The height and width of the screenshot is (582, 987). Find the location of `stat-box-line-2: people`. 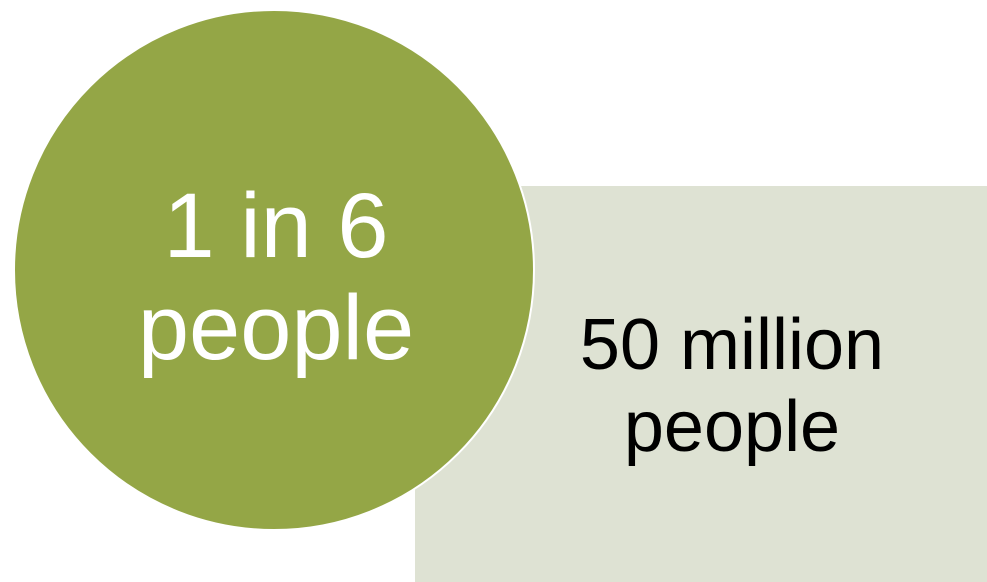

stat-box-line-2: people is located at coordinates (732, 427).